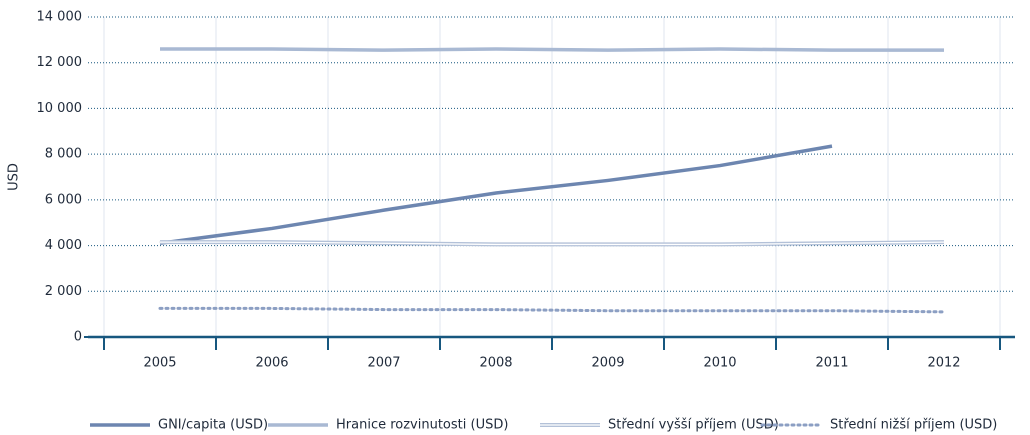  I want to click on y-tick-label: 4 000, so click(63, 245).